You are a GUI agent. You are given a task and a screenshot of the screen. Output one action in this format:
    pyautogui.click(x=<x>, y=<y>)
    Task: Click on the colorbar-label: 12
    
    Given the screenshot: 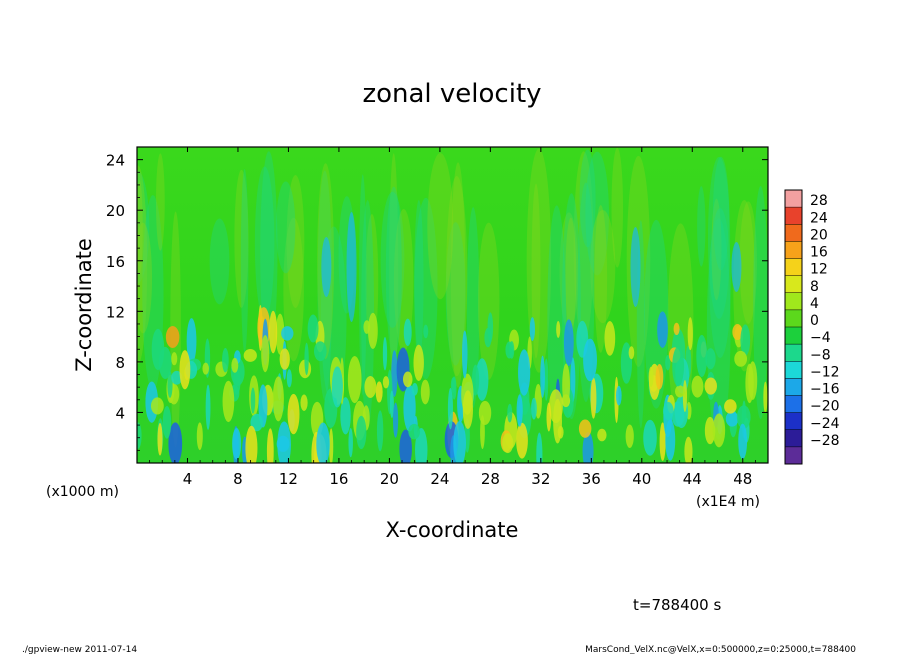 What is the action you would take?
    pyautogui.click(x=819, y=270)
    